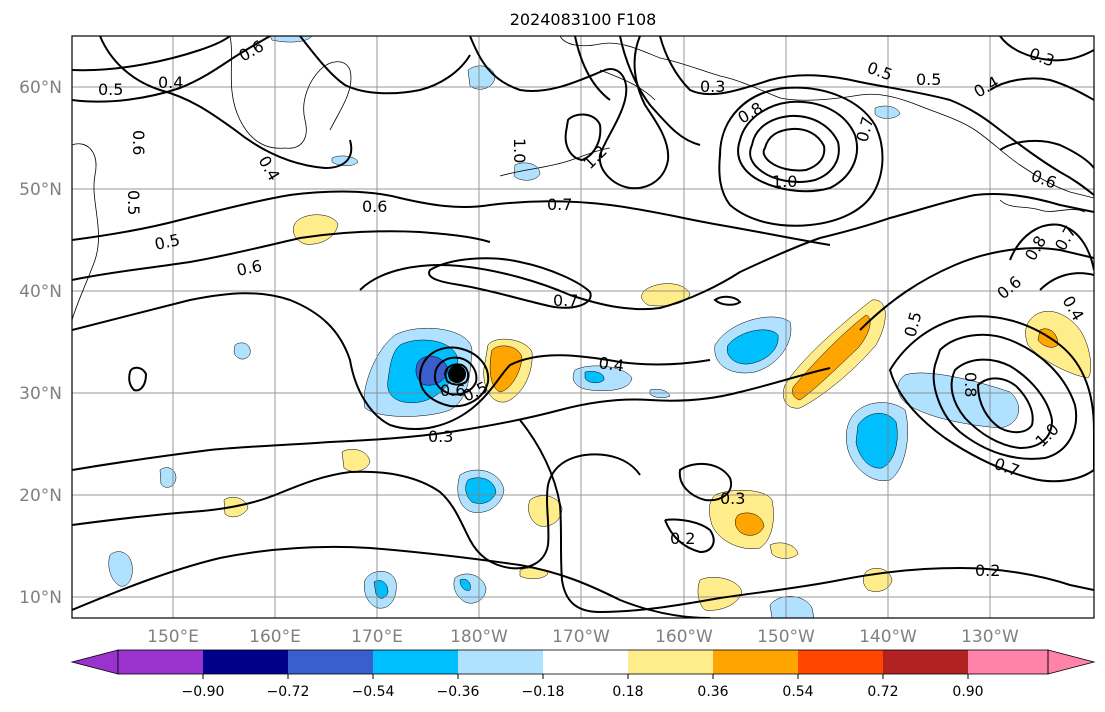  What do you see at coordinates (203, 692) in the screenshot?
I see `colorbar-tick-label: −0.90` at bounding box center [203, 692].